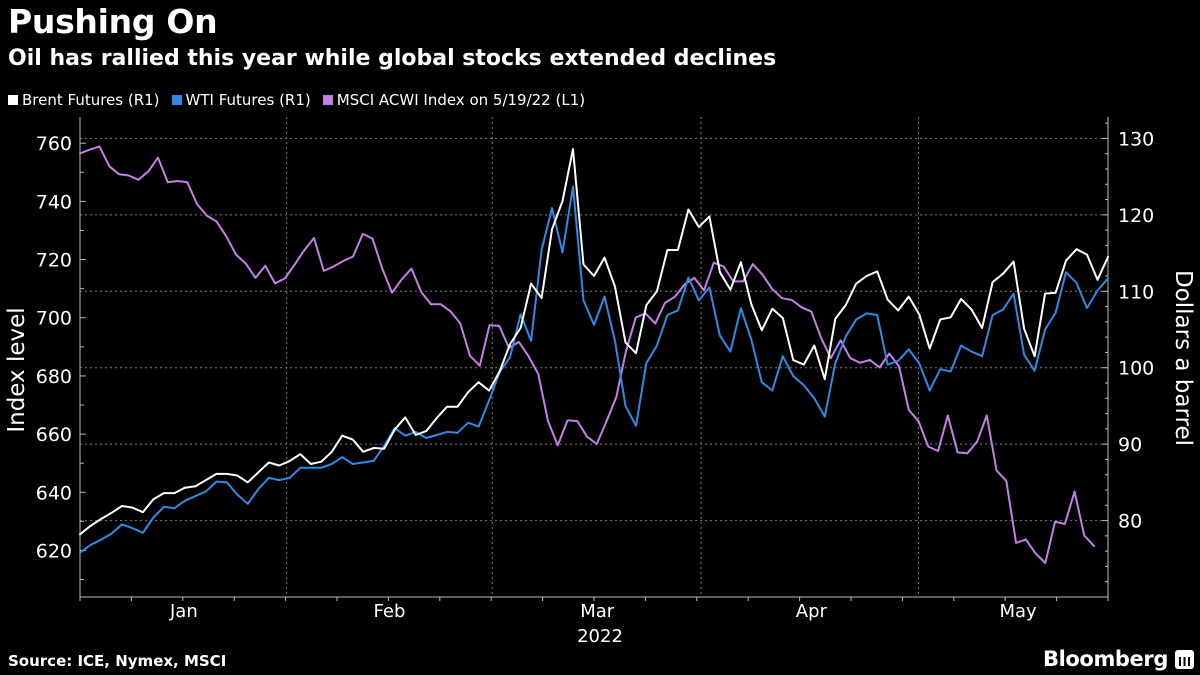 Image resolution: width=1200 pixels, height=675 pixels. I want to click on legend-label-brent: Brent Futures (R1), so click(91, 100).